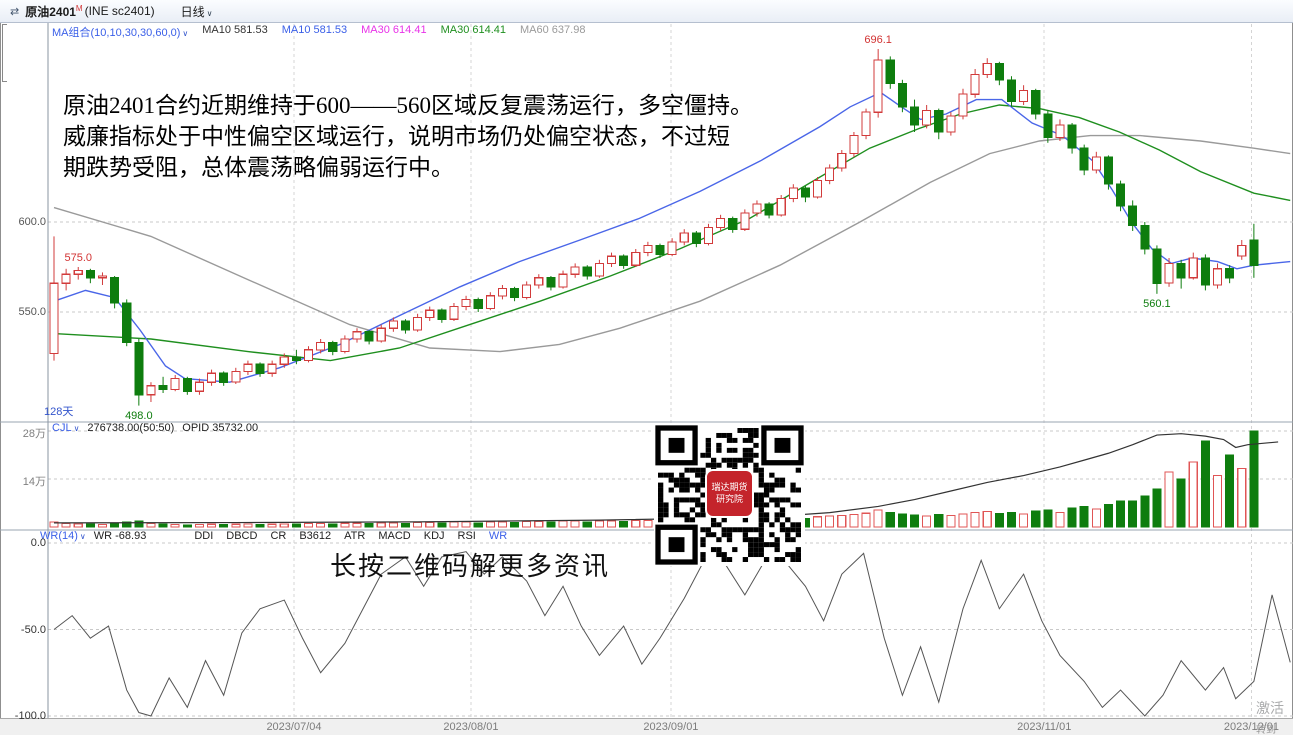 The width and height of the screenshot is (1293, 736). What do you see at coordinates (466, 536) in the screenshot?
I see `indicator-tab-rsi: RSI` at bounding box center [466, 536].